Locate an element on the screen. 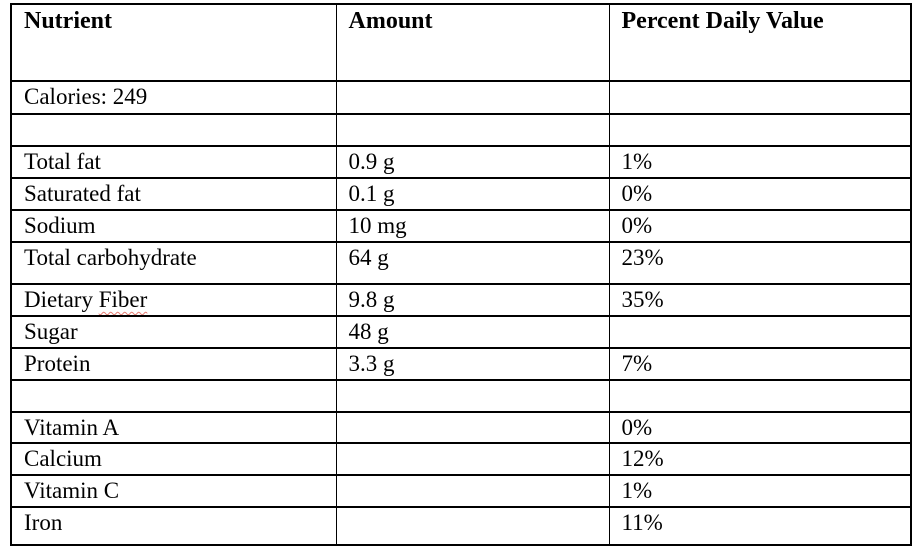 This screenshot has width=924, height=557. nutrient-cell: Sodium is located at coordinates (173, 226).